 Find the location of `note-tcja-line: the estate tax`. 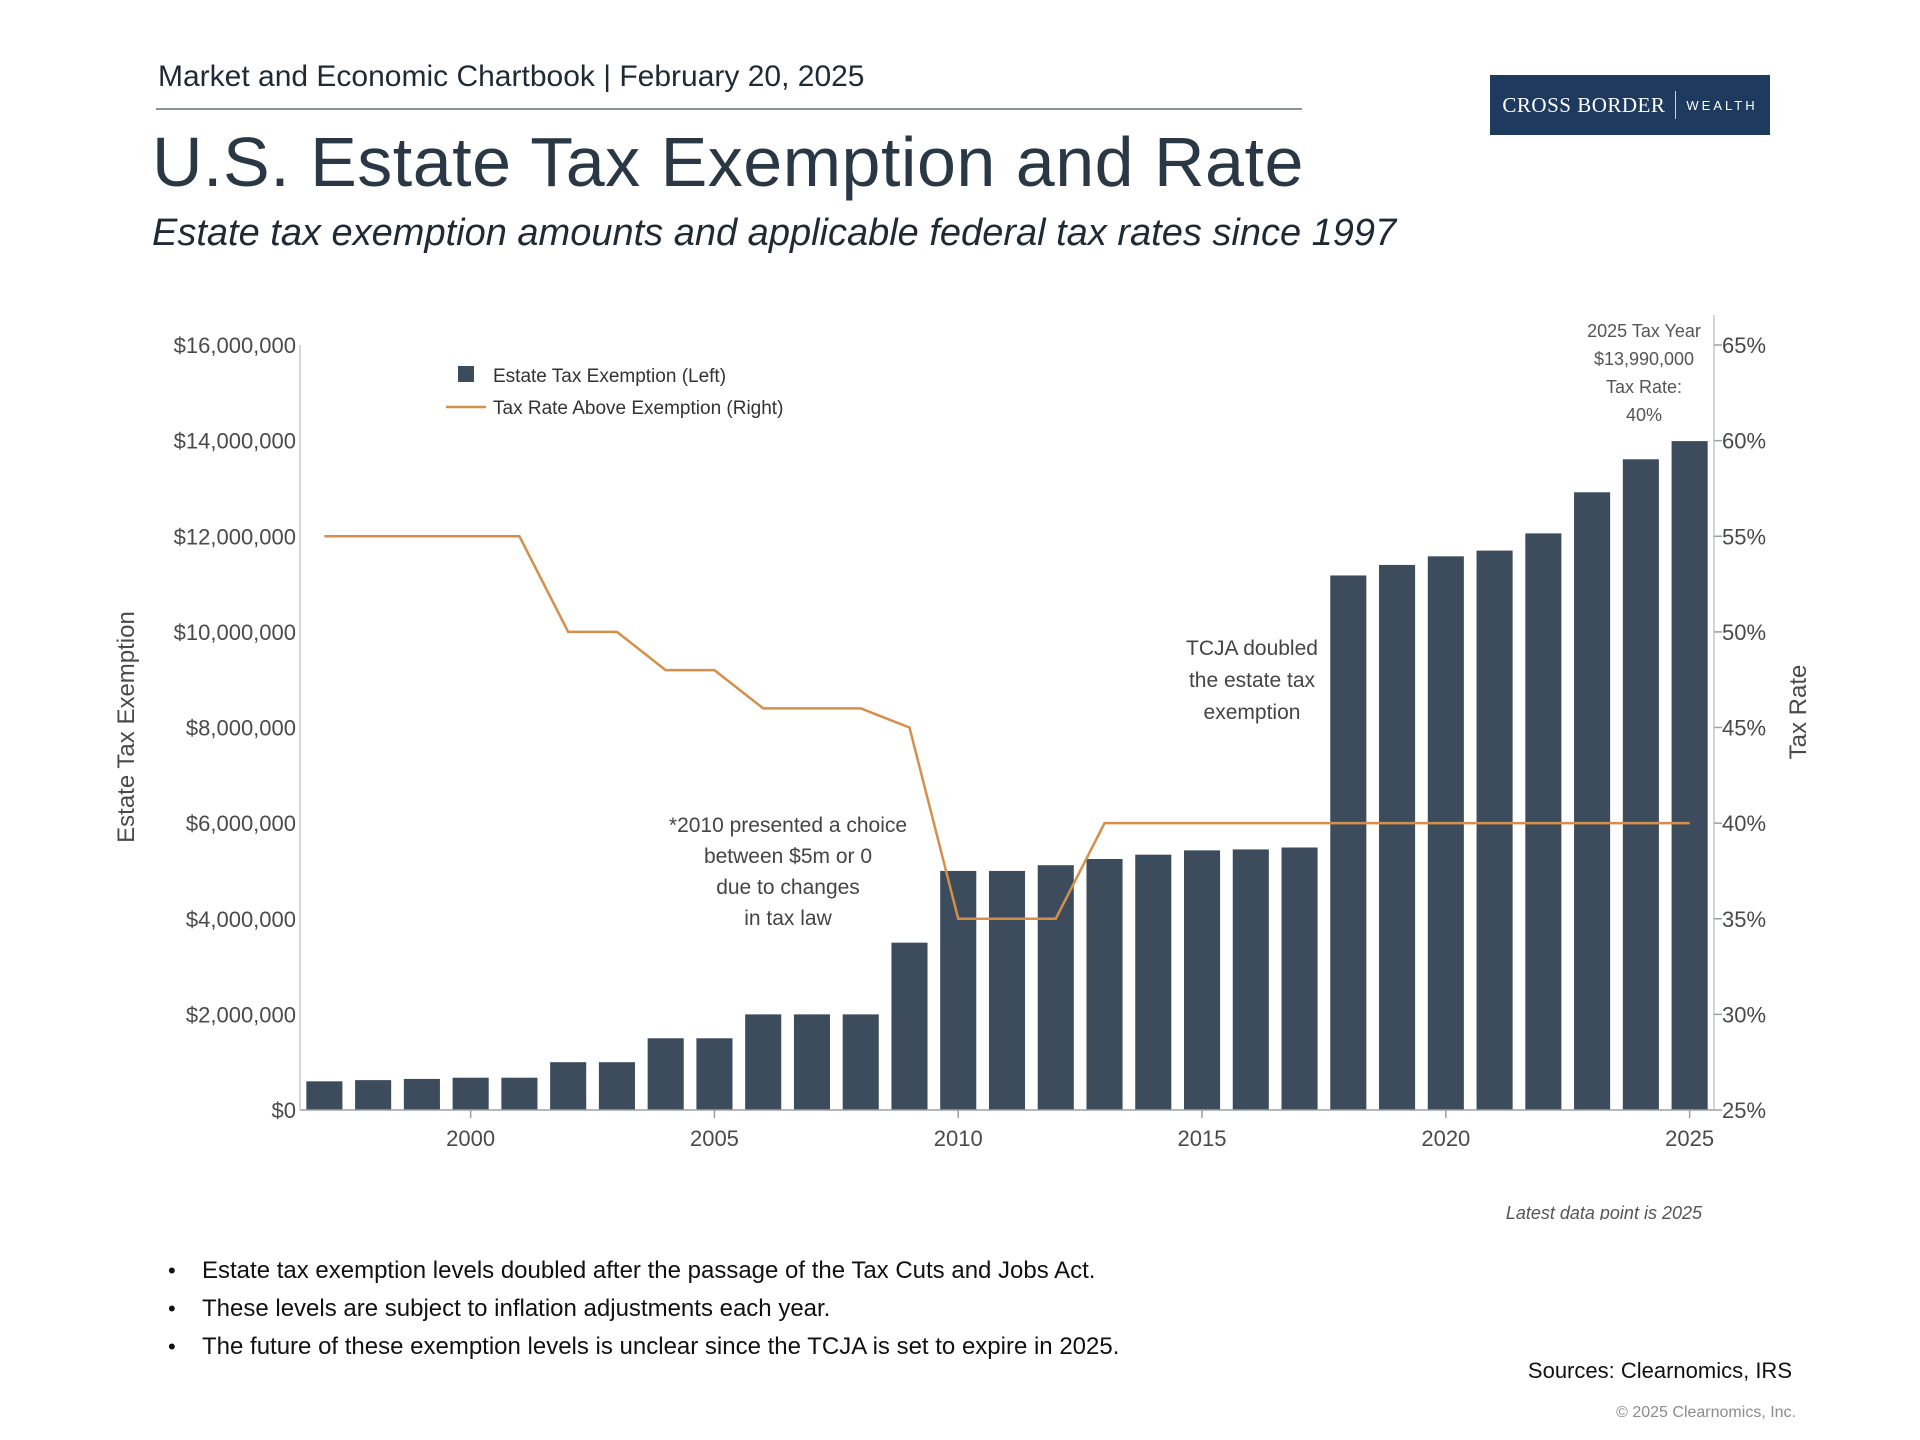

note-tcja-line: the estate tax is located at coordinates (1252, 680).